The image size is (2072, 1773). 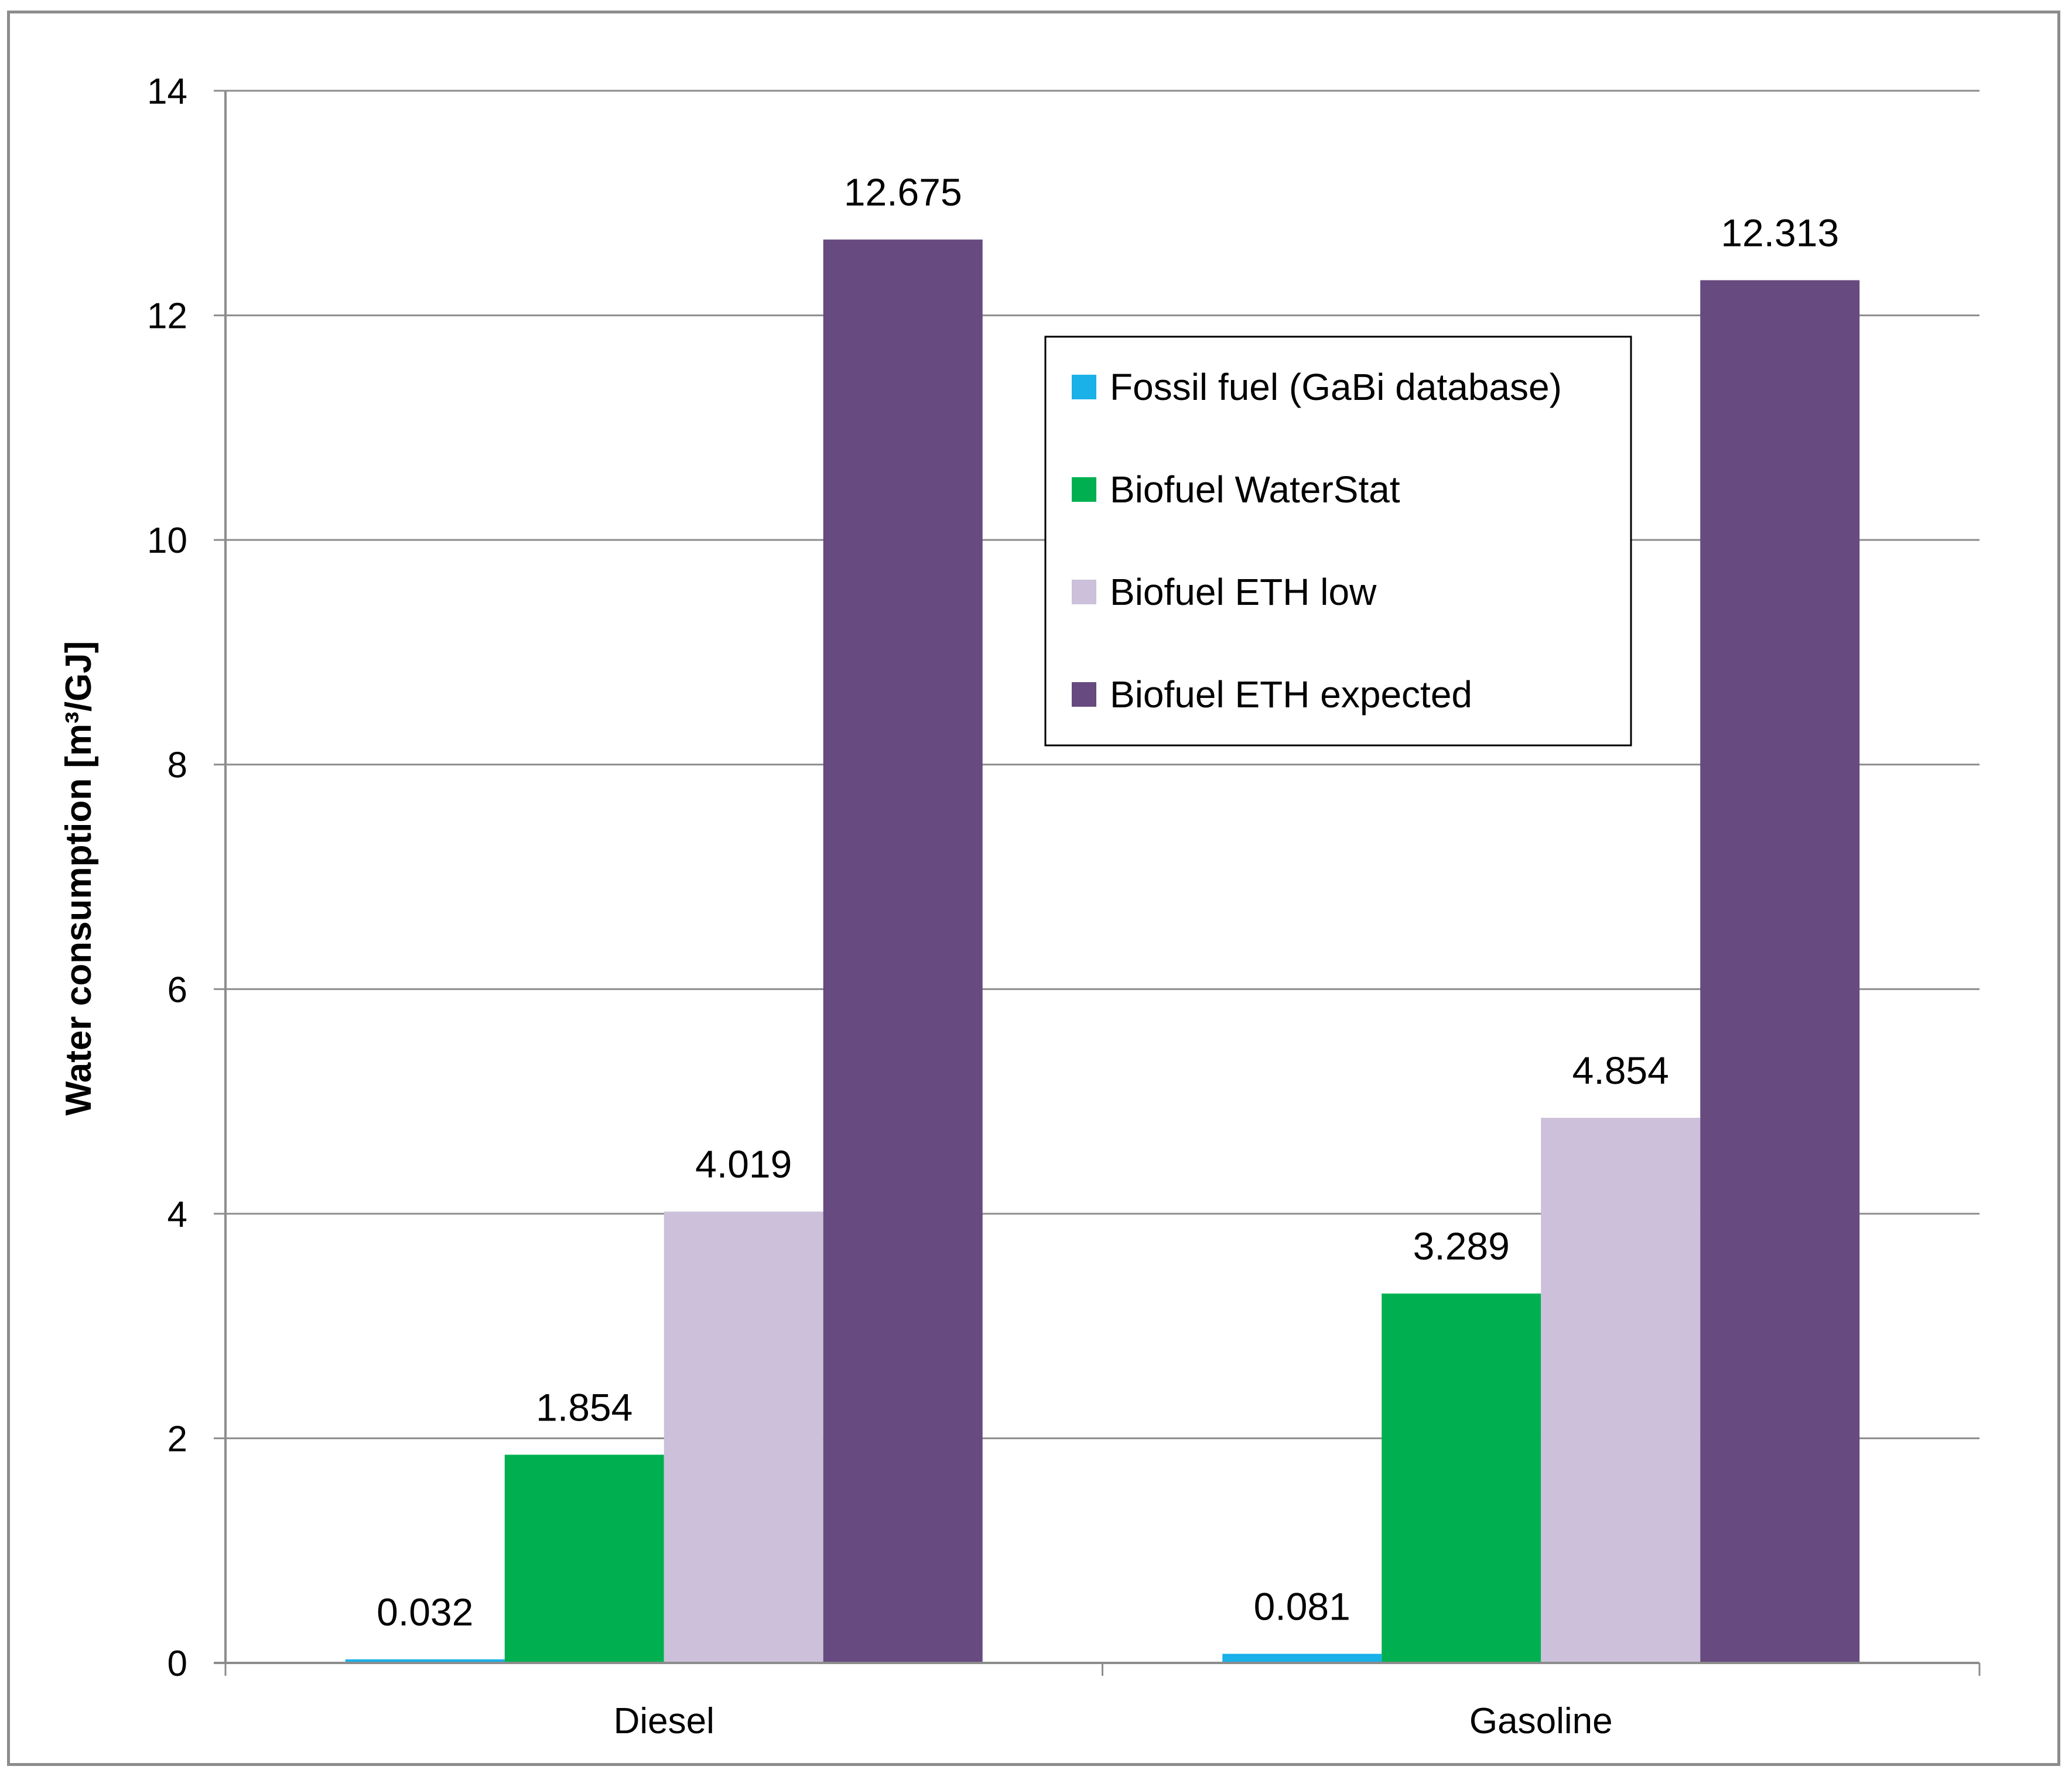 What do you see at coordinates (177, 990) in the screenshot?
I see `y-tick-label: 6` at bounding box center [177, 990].